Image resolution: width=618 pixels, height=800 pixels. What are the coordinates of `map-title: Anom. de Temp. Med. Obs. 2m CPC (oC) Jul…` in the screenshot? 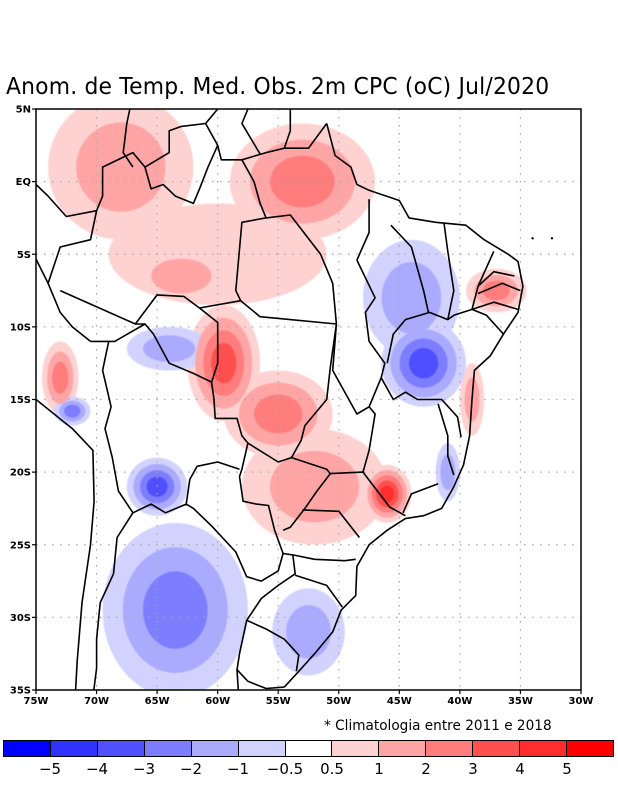 It's located at (278, 86).